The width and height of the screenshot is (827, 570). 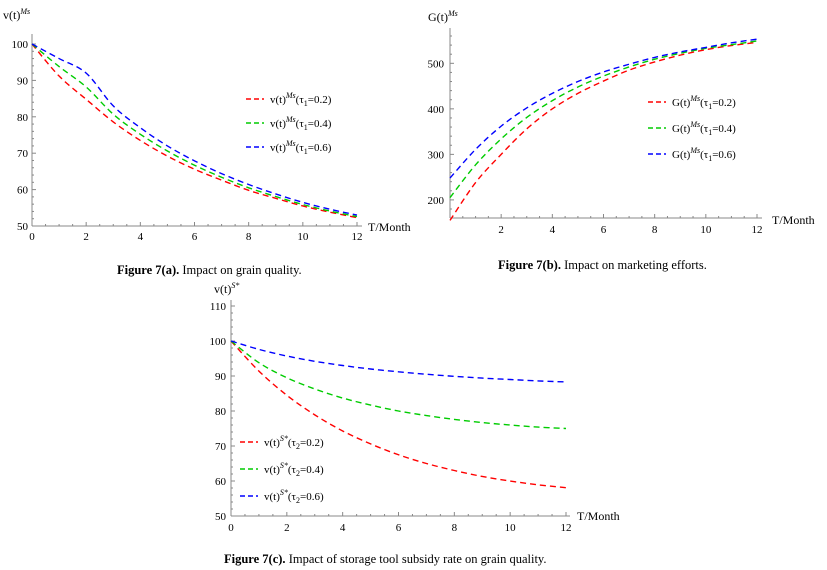 What do you see at coordinates (704, 102) in the screenshot?
I see `chart-b-legend-entry-1: G(t)Ms(τ1=0.2)` at bounding box center [704, 102].